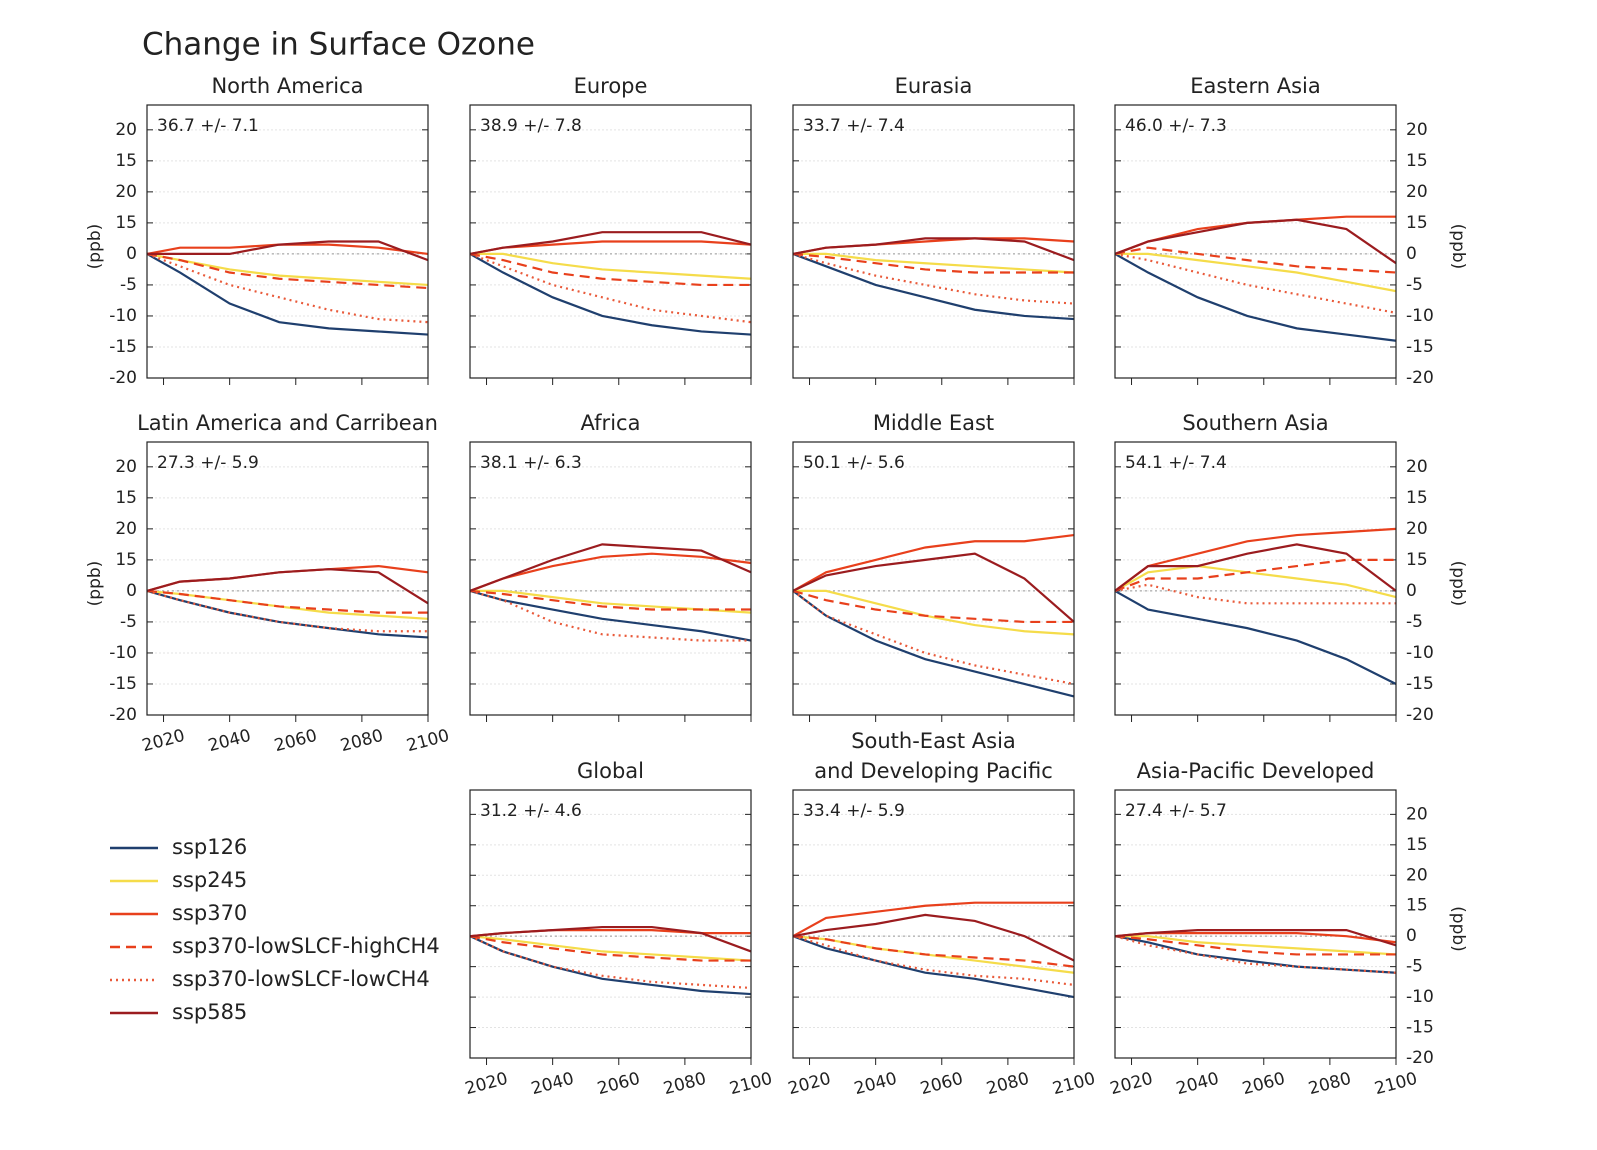 Image resolution: width=1597 pixels, height=1150 pixels. Describe the element at coordinates (611, 423) in the screenshot. I see `panel-title: Africa` at that location.